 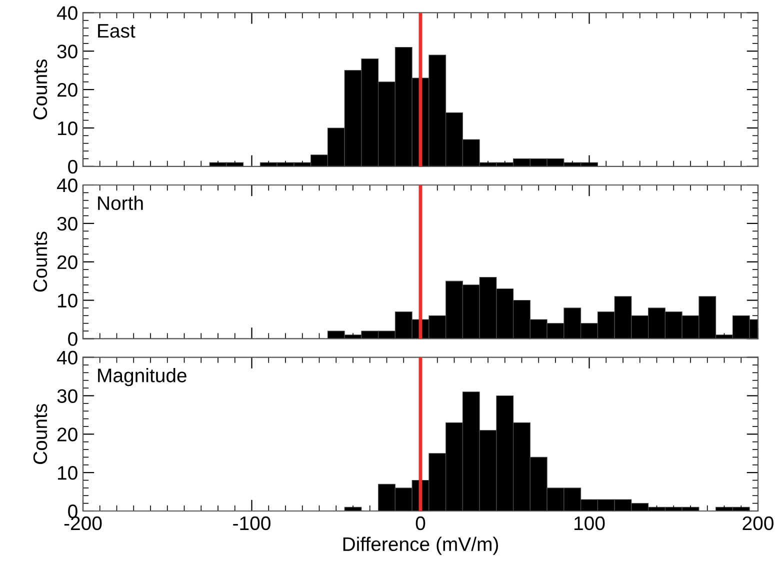 What do you see at coordinates (83, 523) in the screenshot?
I see `x-tick-label: -200` at bounding box center [83, 523].